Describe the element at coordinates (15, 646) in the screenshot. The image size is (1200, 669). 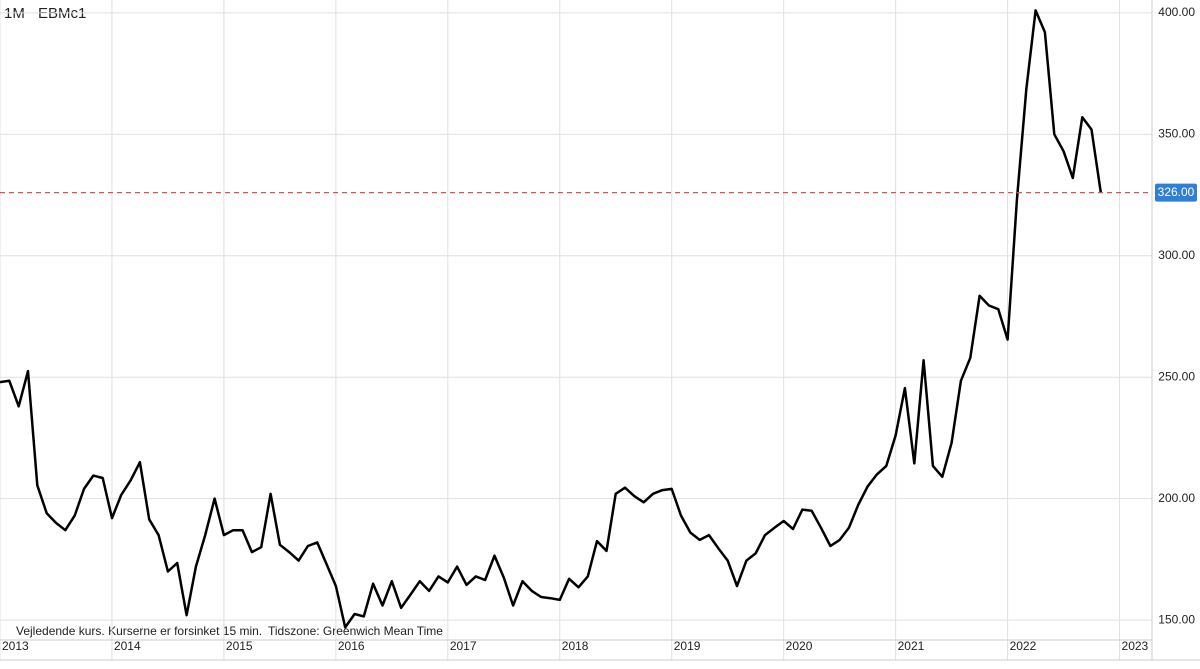
I see `x-tick-label: 2013` at that location.